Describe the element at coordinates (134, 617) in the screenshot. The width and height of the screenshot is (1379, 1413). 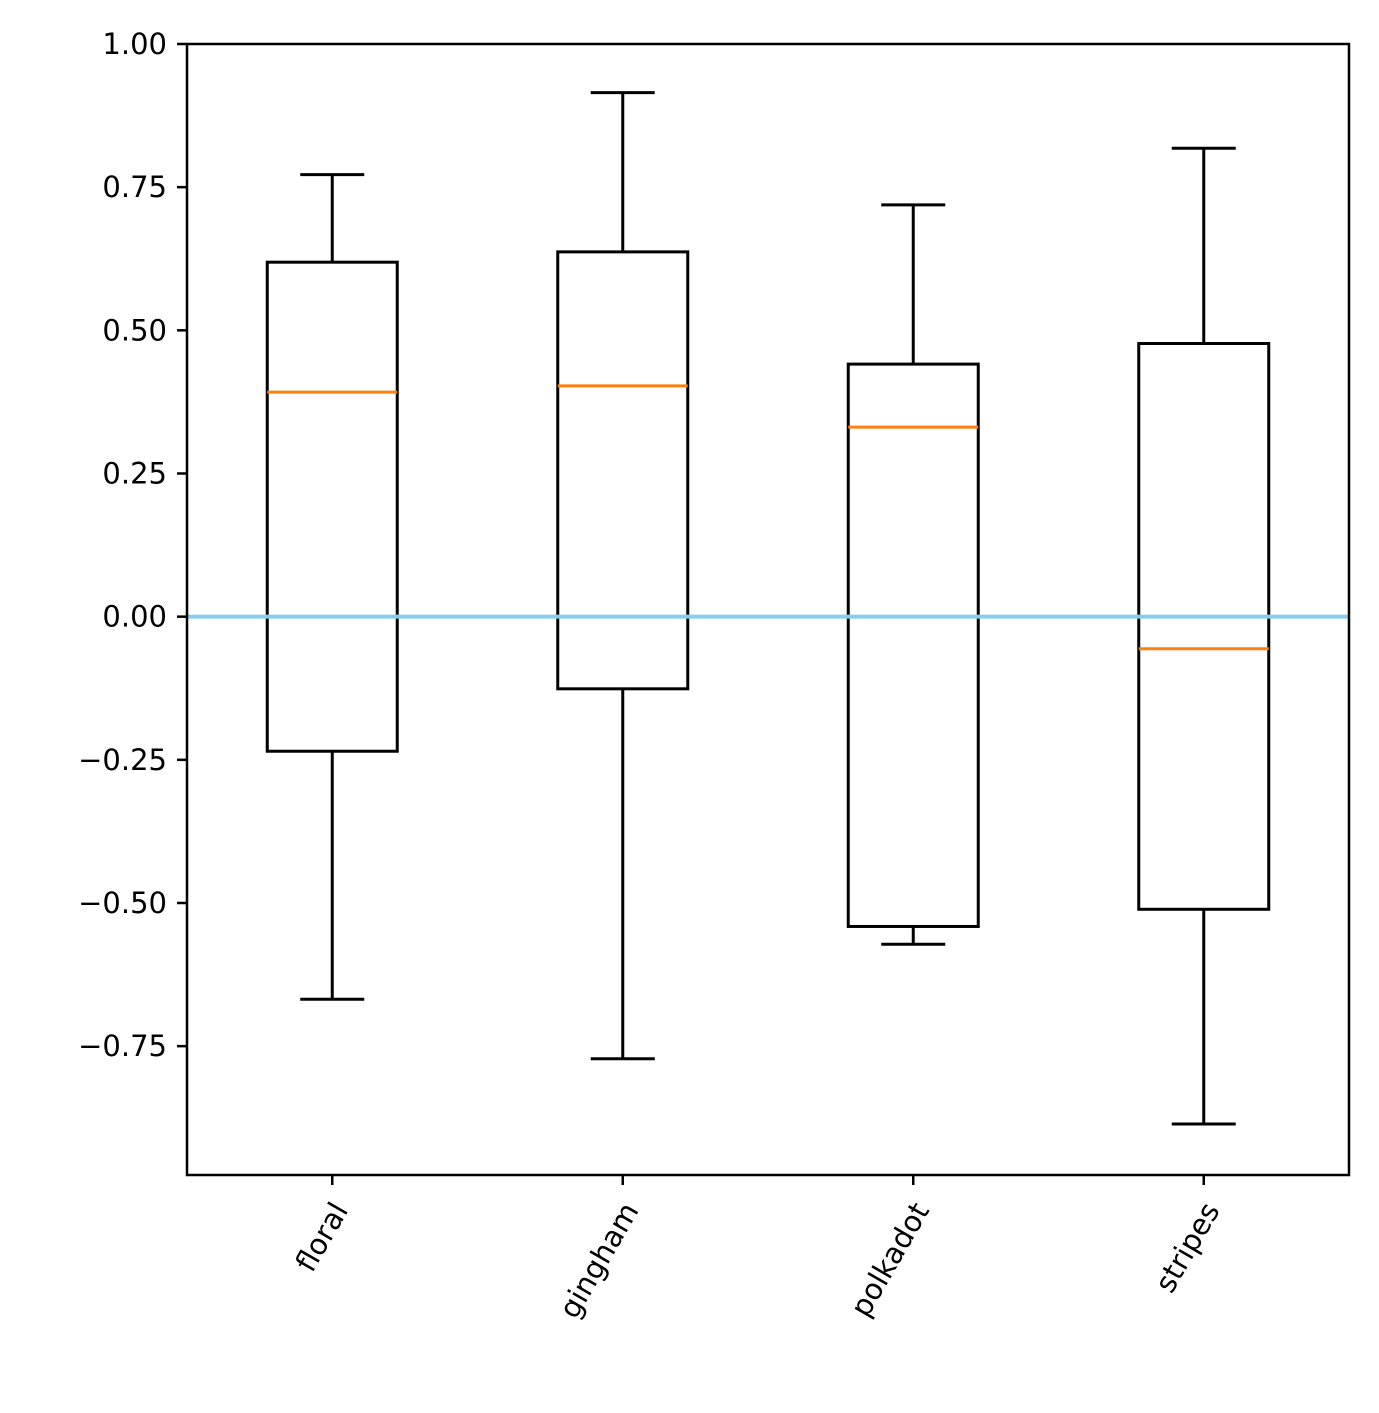
I see `y-tick-label: 0.00` at that location.